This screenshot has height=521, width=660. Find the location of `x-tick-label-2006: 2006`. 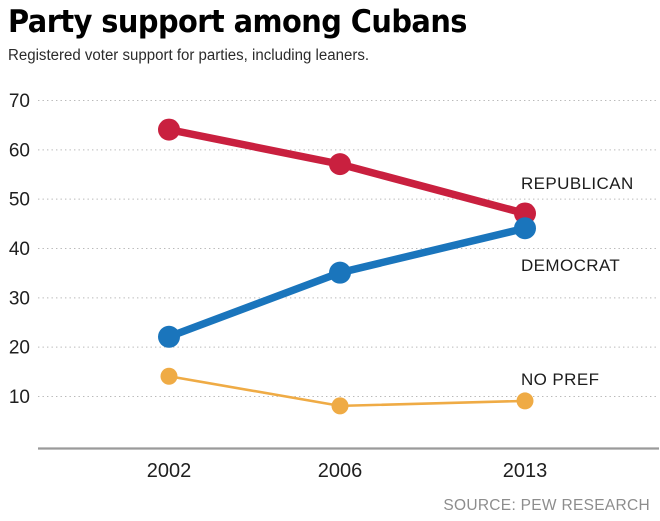

x-tick-label-2006: 2006 is located at coordinates (340, 471).